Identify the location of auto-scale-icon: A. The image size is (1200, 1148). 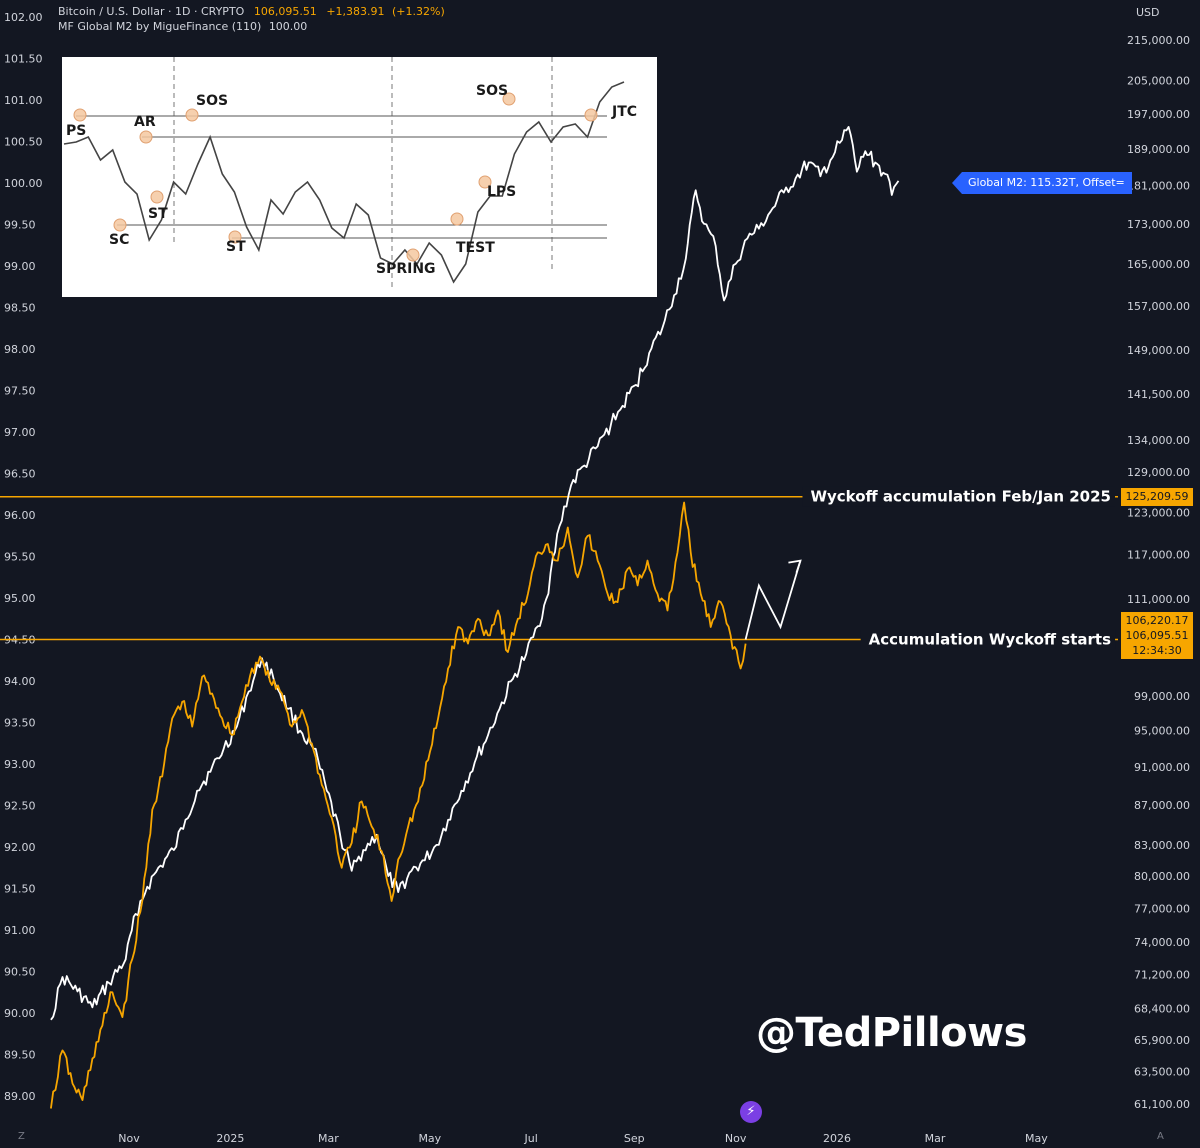
(1160, 1136).